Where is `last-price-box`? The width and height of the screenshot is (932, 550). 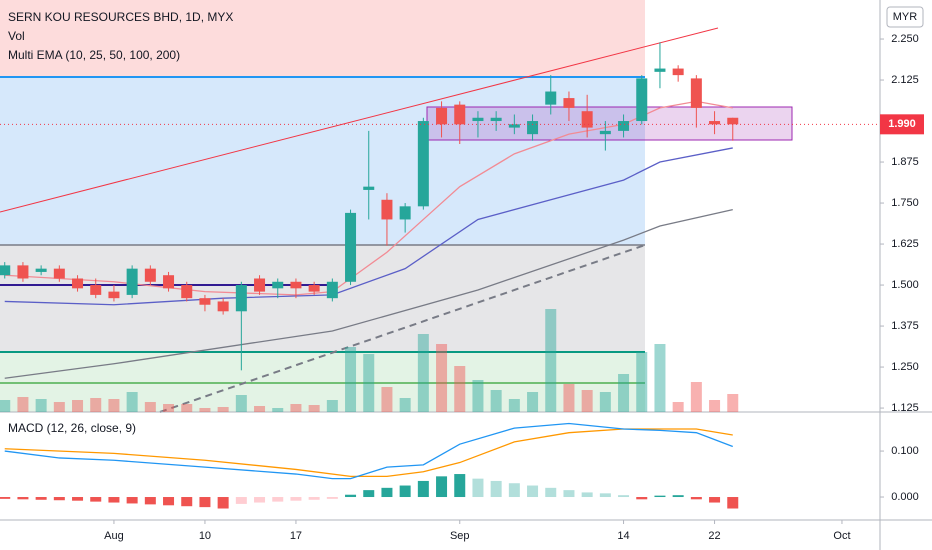 last-price-box is located at coordinates (902, 124).